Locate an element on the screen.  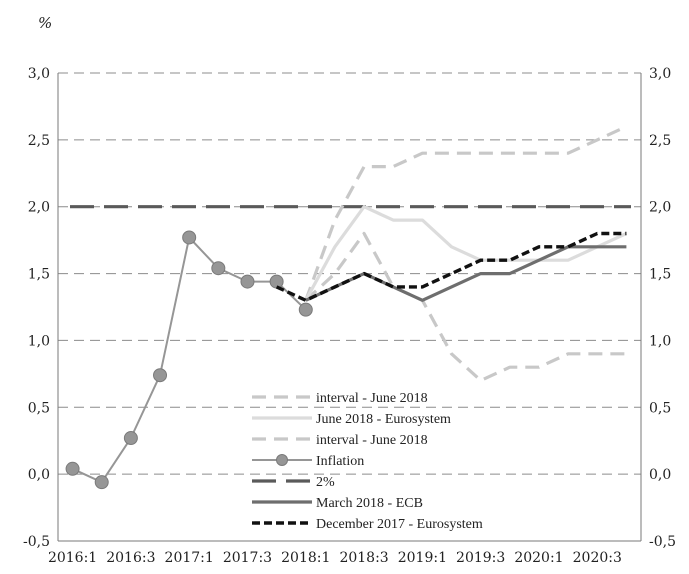
y-tick-label-right: 1,5 is located at coordinates (660, 275).